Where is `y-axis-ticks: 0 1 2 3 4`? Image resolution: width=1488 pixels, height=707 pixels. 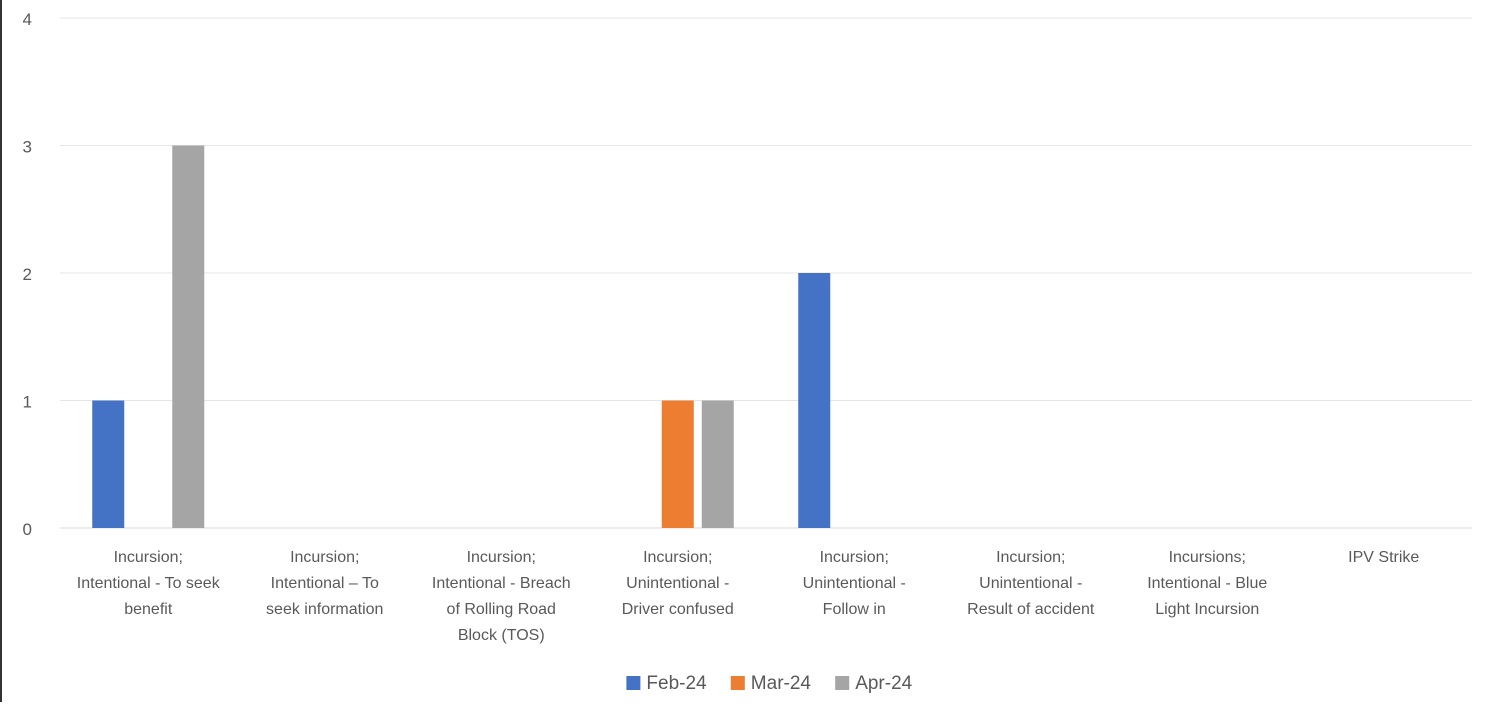
y-axis-ticks: 0 1 2 3 4 is located at coordinates (27, 274).